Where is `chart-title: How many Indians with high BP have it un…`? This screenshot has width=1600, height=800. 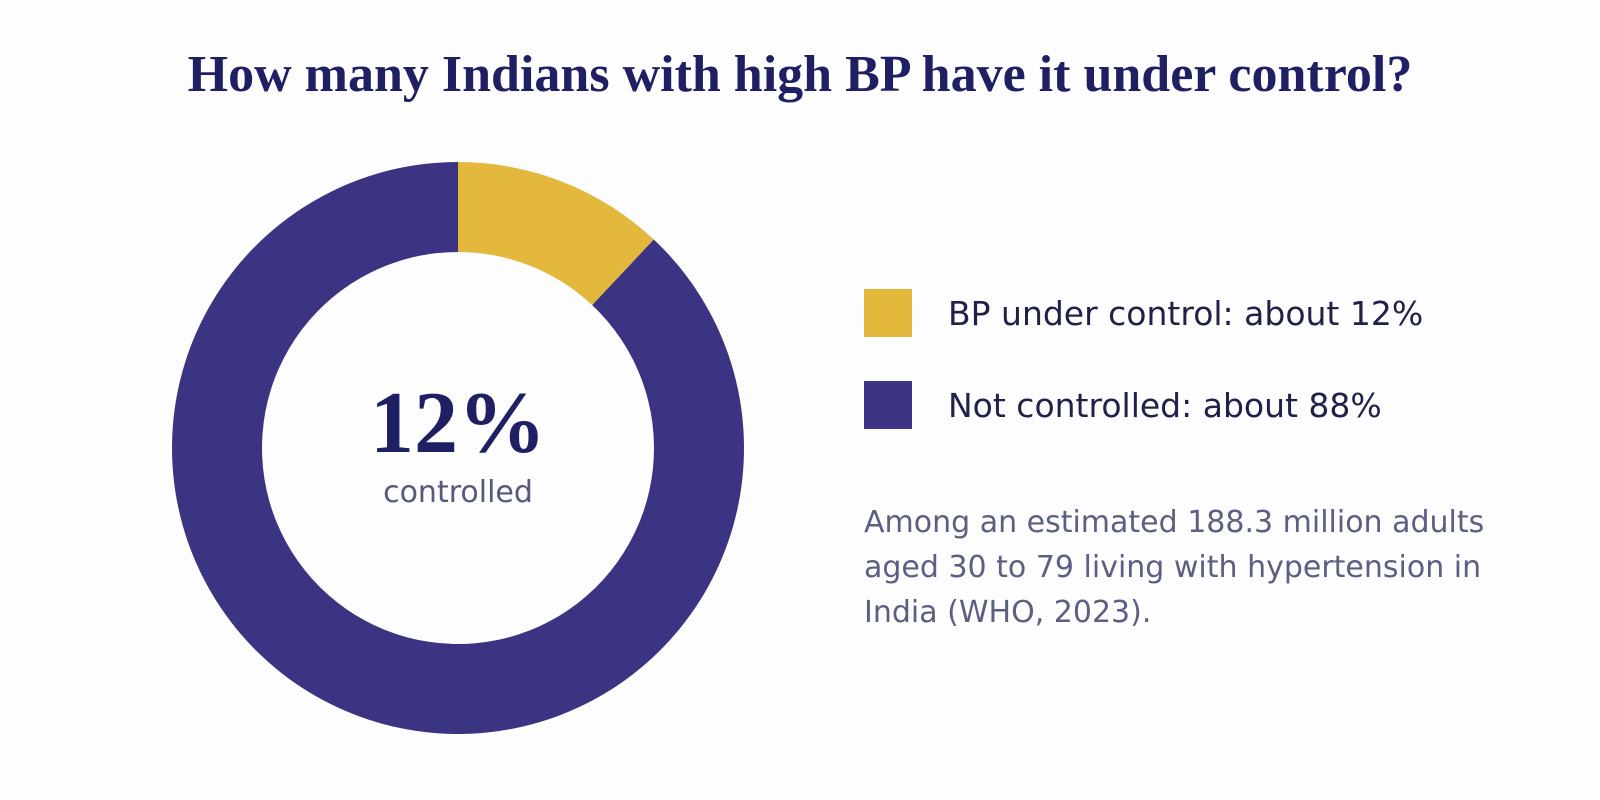 chart-title: How many Indians with high BP have it un… is located at coordinates (800, 74).